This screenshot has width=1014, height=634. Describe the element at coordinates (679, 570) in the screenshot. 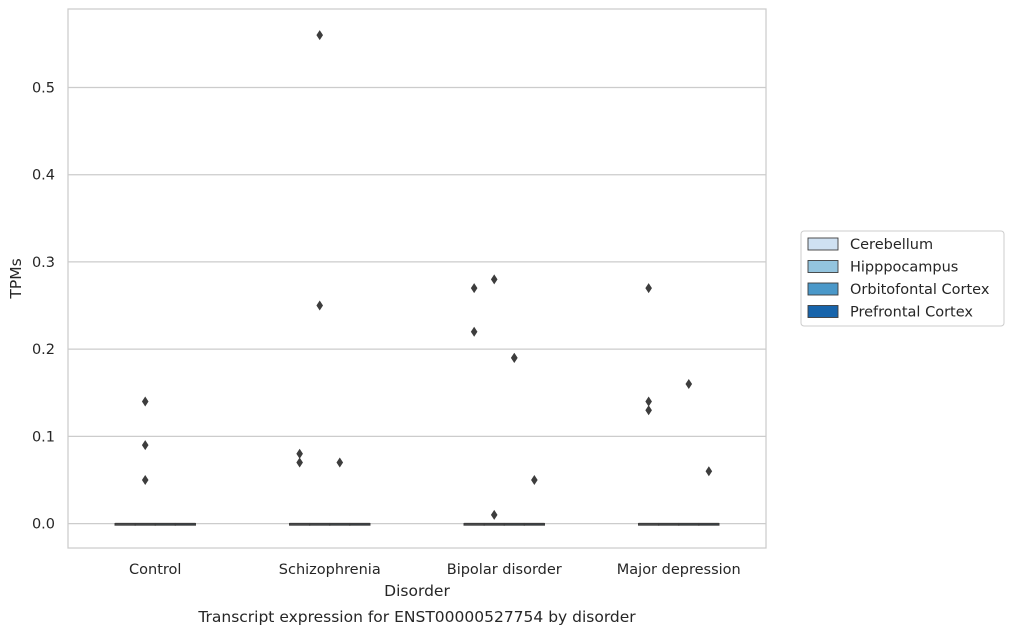

I see `x-tick-label: Major depression` at that location.